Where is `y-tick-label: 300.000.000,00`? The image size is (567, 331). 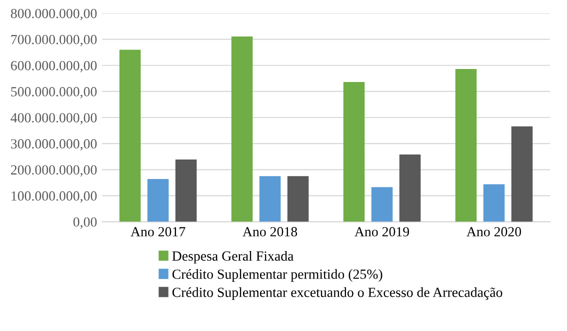 y-tick-label: 300.000.000,00 is located at coordinates (54, 145).